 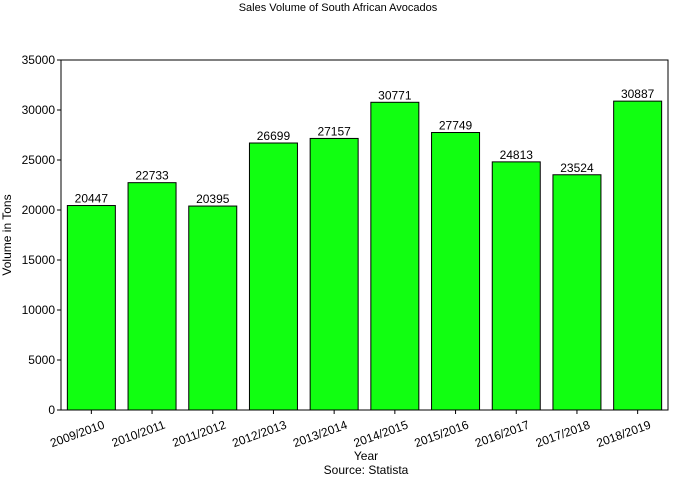 What do you see at coordinates (39, 310) in the screenshot?
I see `y-tick-label: 10000` at bounding box center [39, 310].